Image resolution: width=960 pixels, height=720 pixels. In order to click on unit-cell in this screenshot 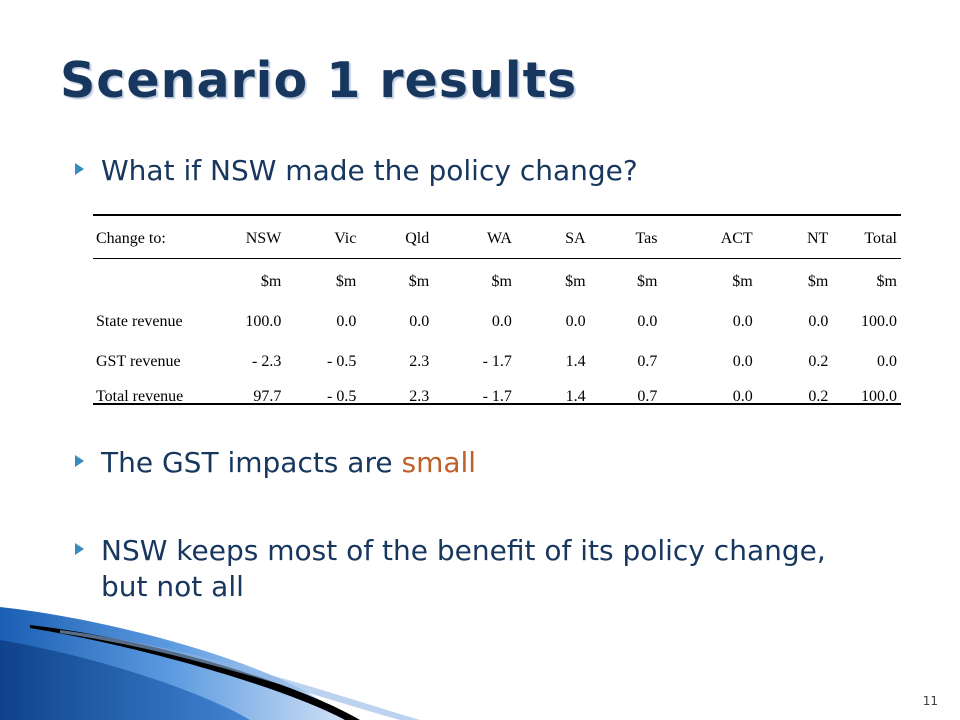, I will do `click(154, 281)`.